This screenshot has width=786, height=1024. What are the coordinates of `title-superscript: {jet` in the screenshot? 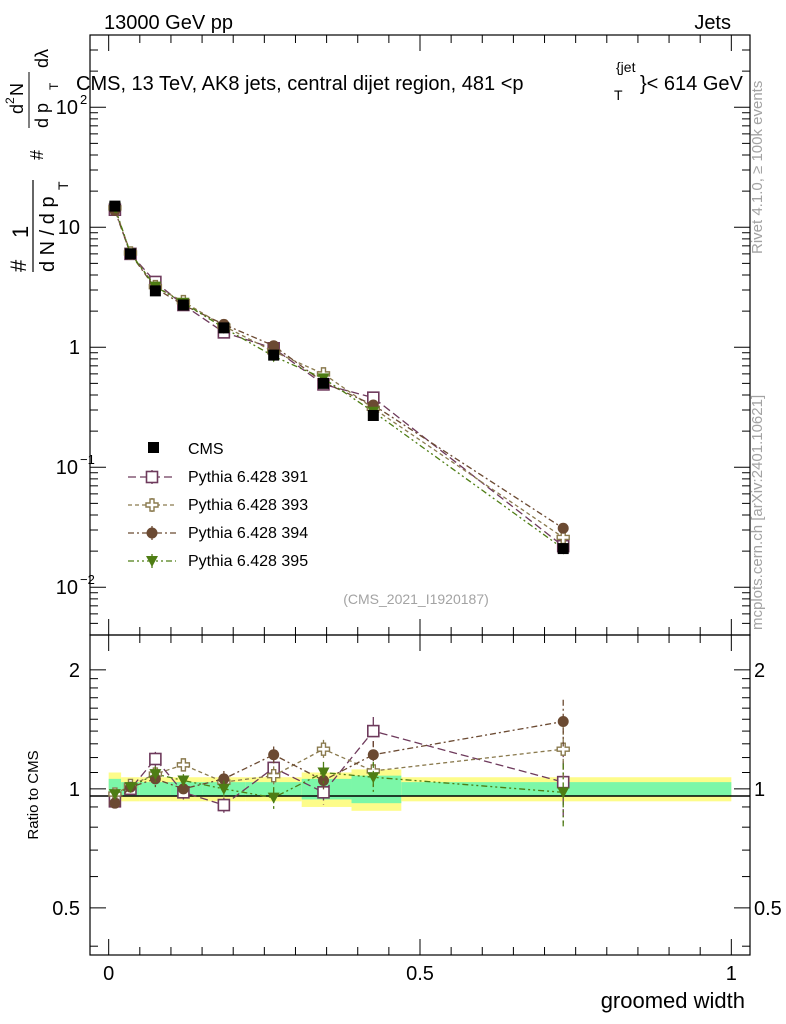 It's located at (626, 67).